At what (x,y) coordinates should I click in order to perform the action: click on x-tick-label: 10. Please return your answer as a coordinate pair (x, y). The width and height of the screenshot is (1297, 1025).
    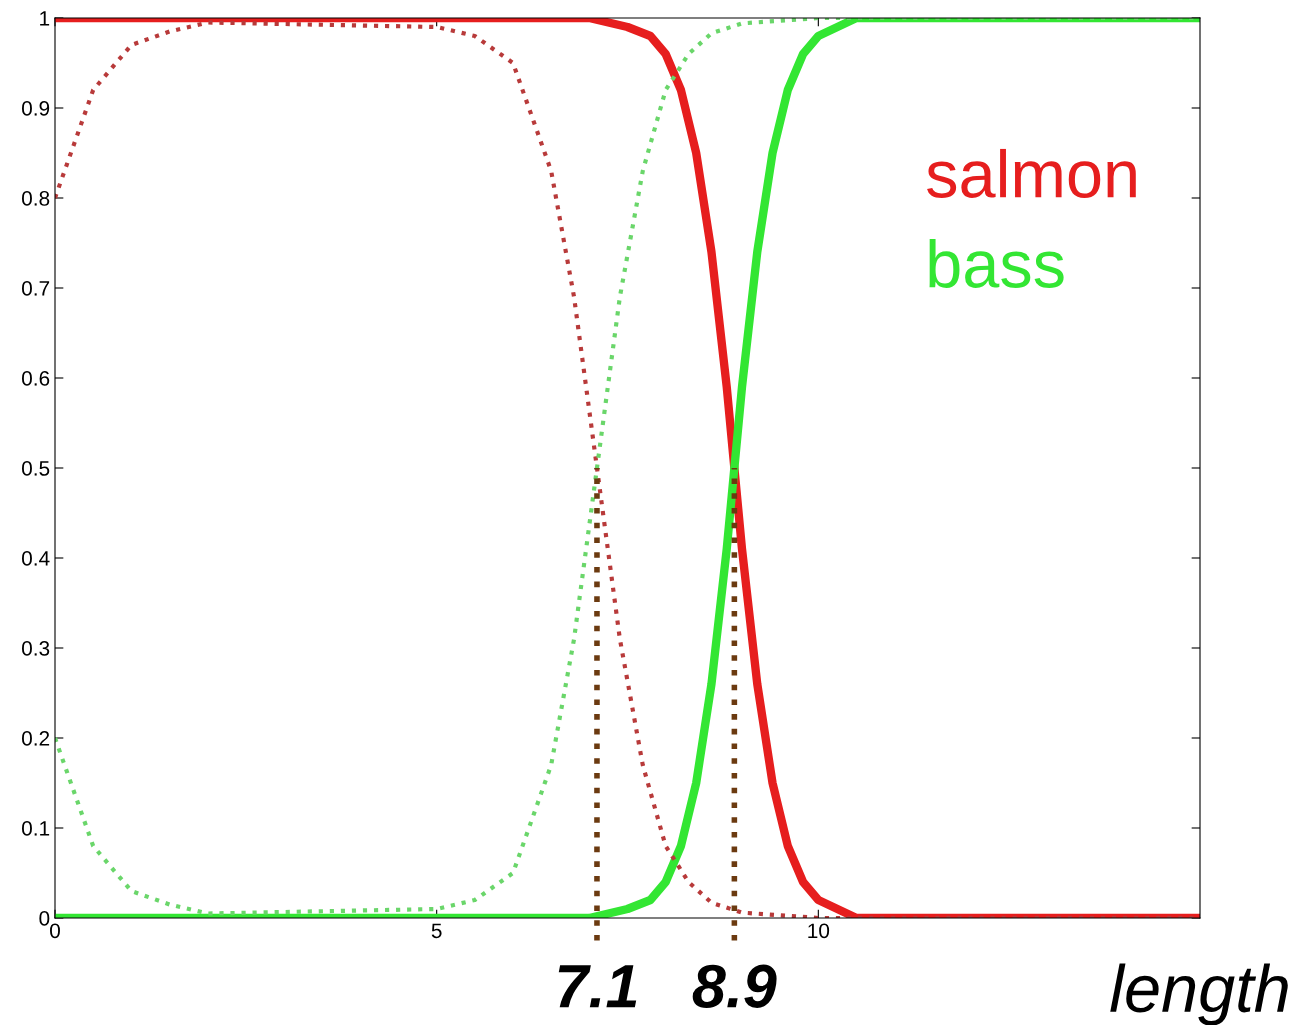
    Looking at the image, I should click on (819, 931).